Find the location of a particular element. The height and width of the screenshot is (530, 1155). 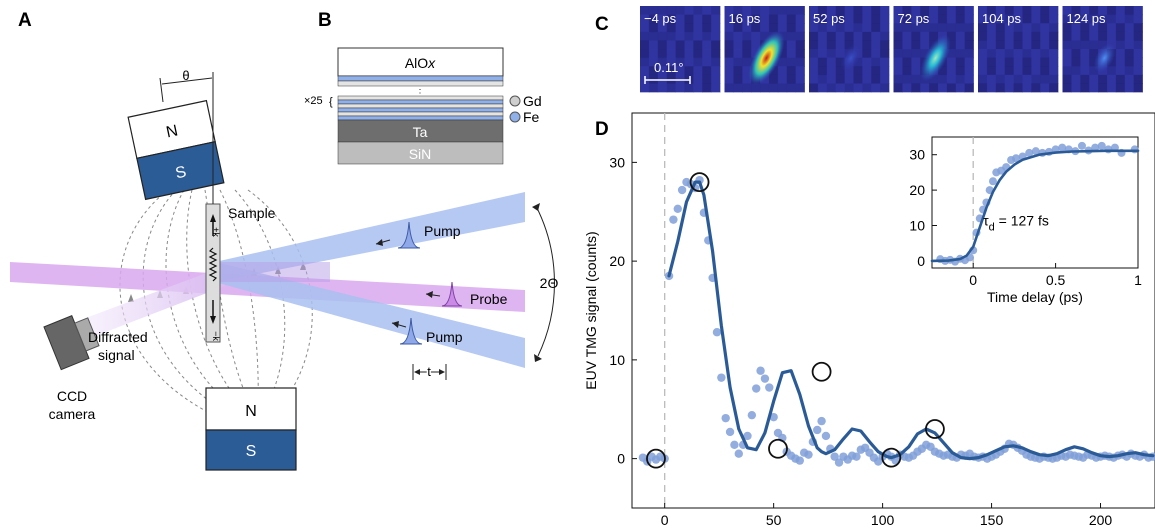

fe-legend: Fe is located at coordinates (531, 117).